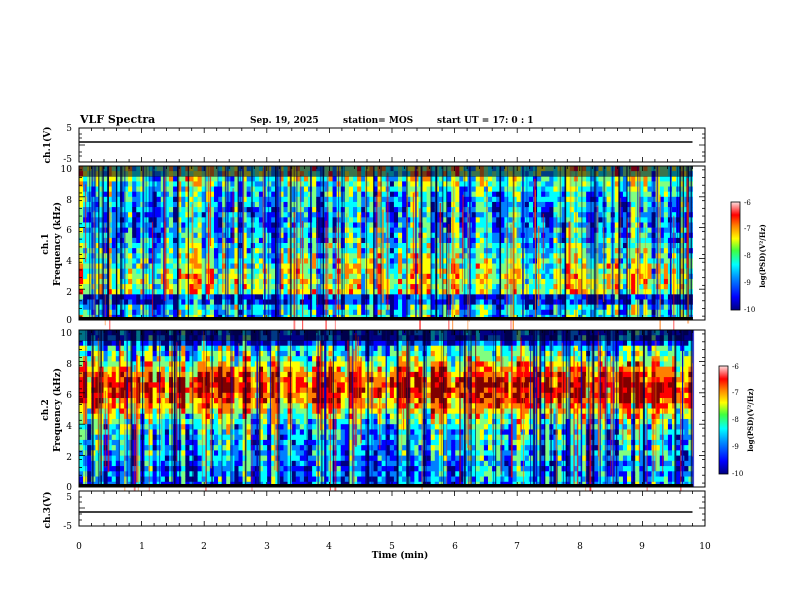 Image resolution: width=792 pixels, height=612 pixels. I want to click on ch1-colorbar-tick-minus10: -10, so click(749, 310).